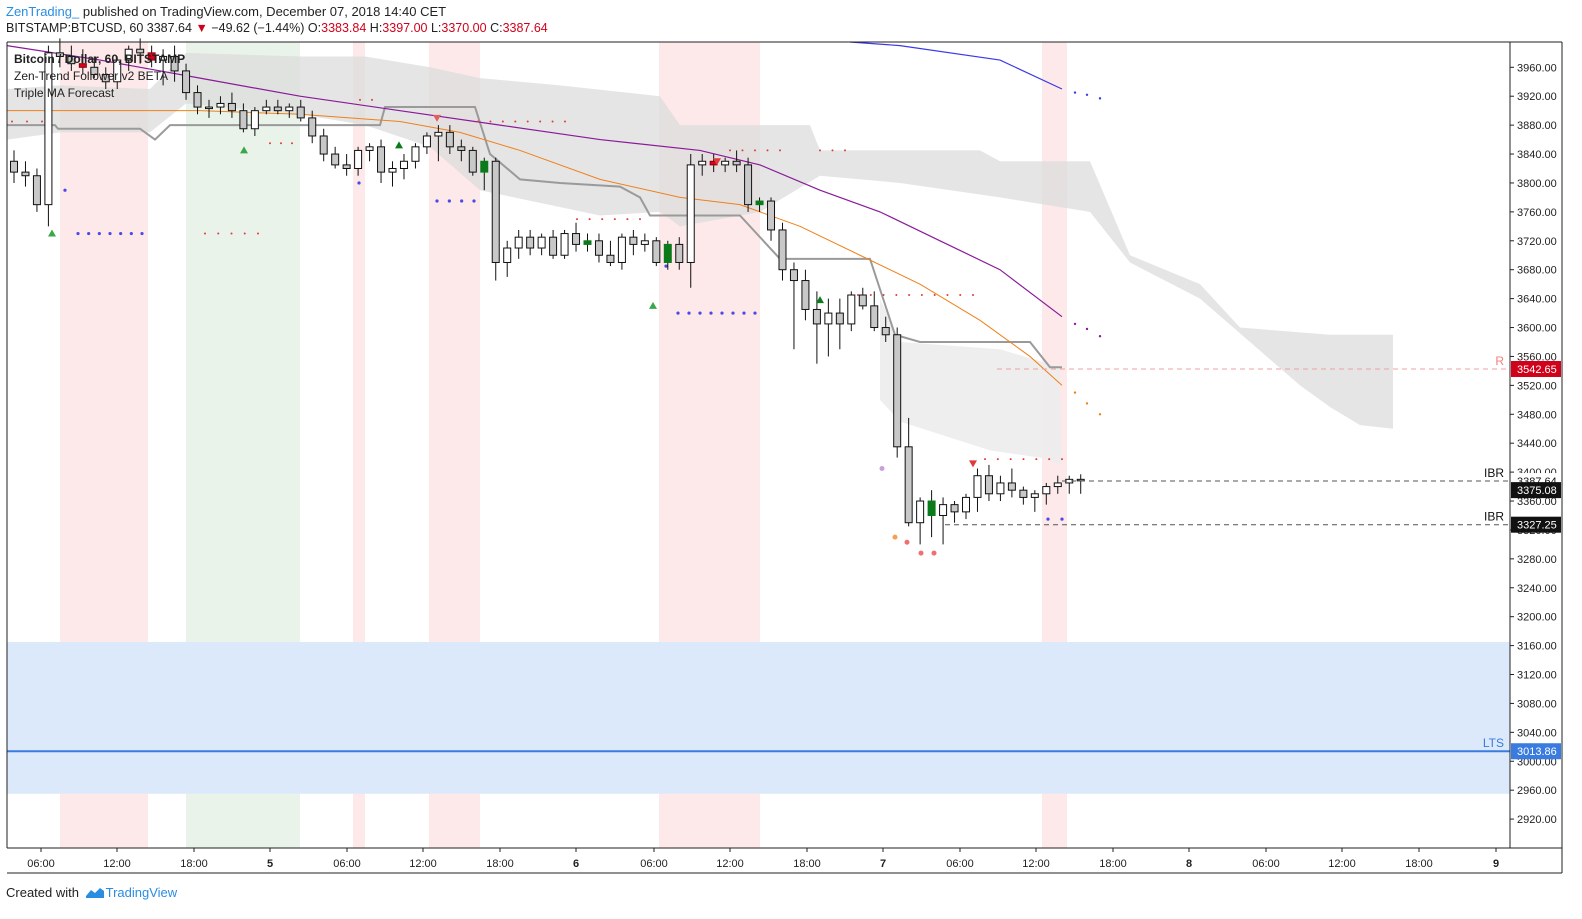 Image resolution: width=1582 pixels, height=919 pixels. Describe the element at coordinates (1537, 647) in the screenshot. I see `y-tick-label: 3160.00` at that location.